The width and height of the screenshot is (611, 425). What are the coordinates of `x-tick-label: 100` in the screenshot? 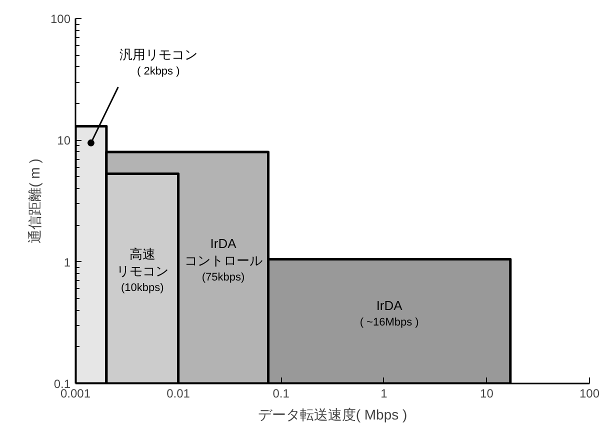 It's located at (589, 393).